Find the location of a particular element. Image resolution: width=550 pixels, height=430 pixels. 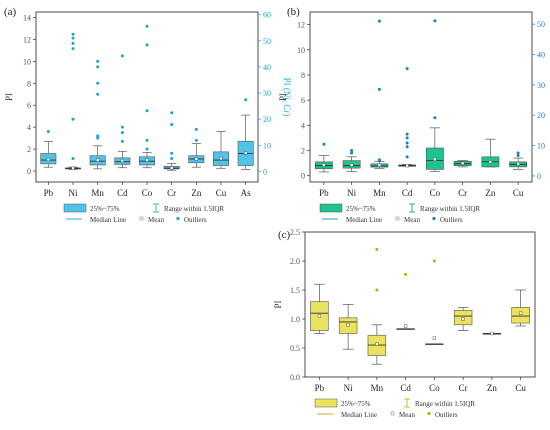

legend-range-label: Range within 1.5IQR is located at coordinates (194, 209).